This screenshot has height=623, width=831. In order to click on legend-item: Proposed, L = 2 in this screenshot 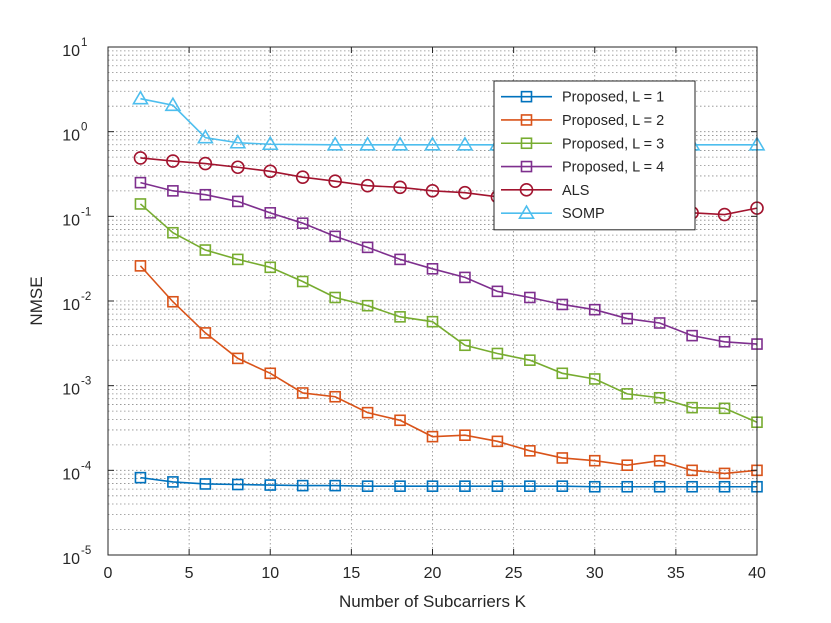, I will do `click(582, 121)`.